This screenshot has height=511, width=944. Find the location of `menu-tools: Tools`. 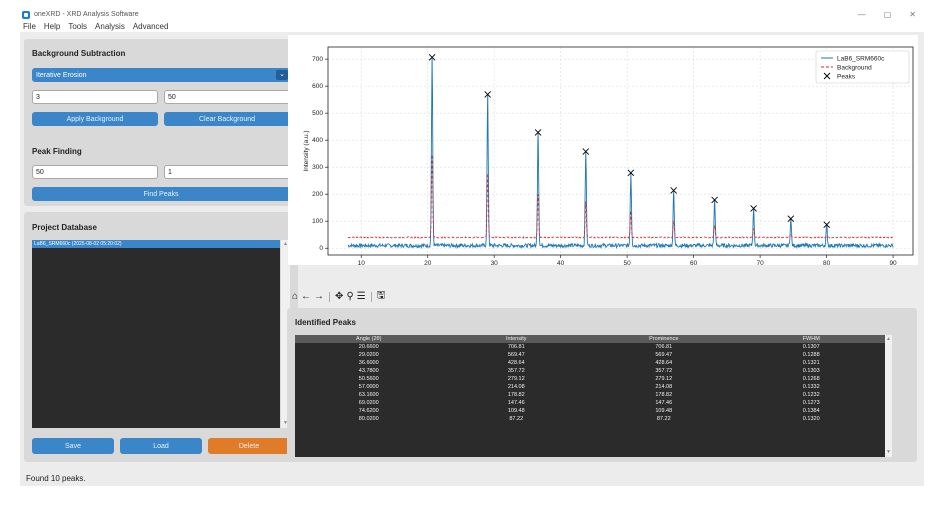

menu-tools: Tools is located at coordinates (78, 26).